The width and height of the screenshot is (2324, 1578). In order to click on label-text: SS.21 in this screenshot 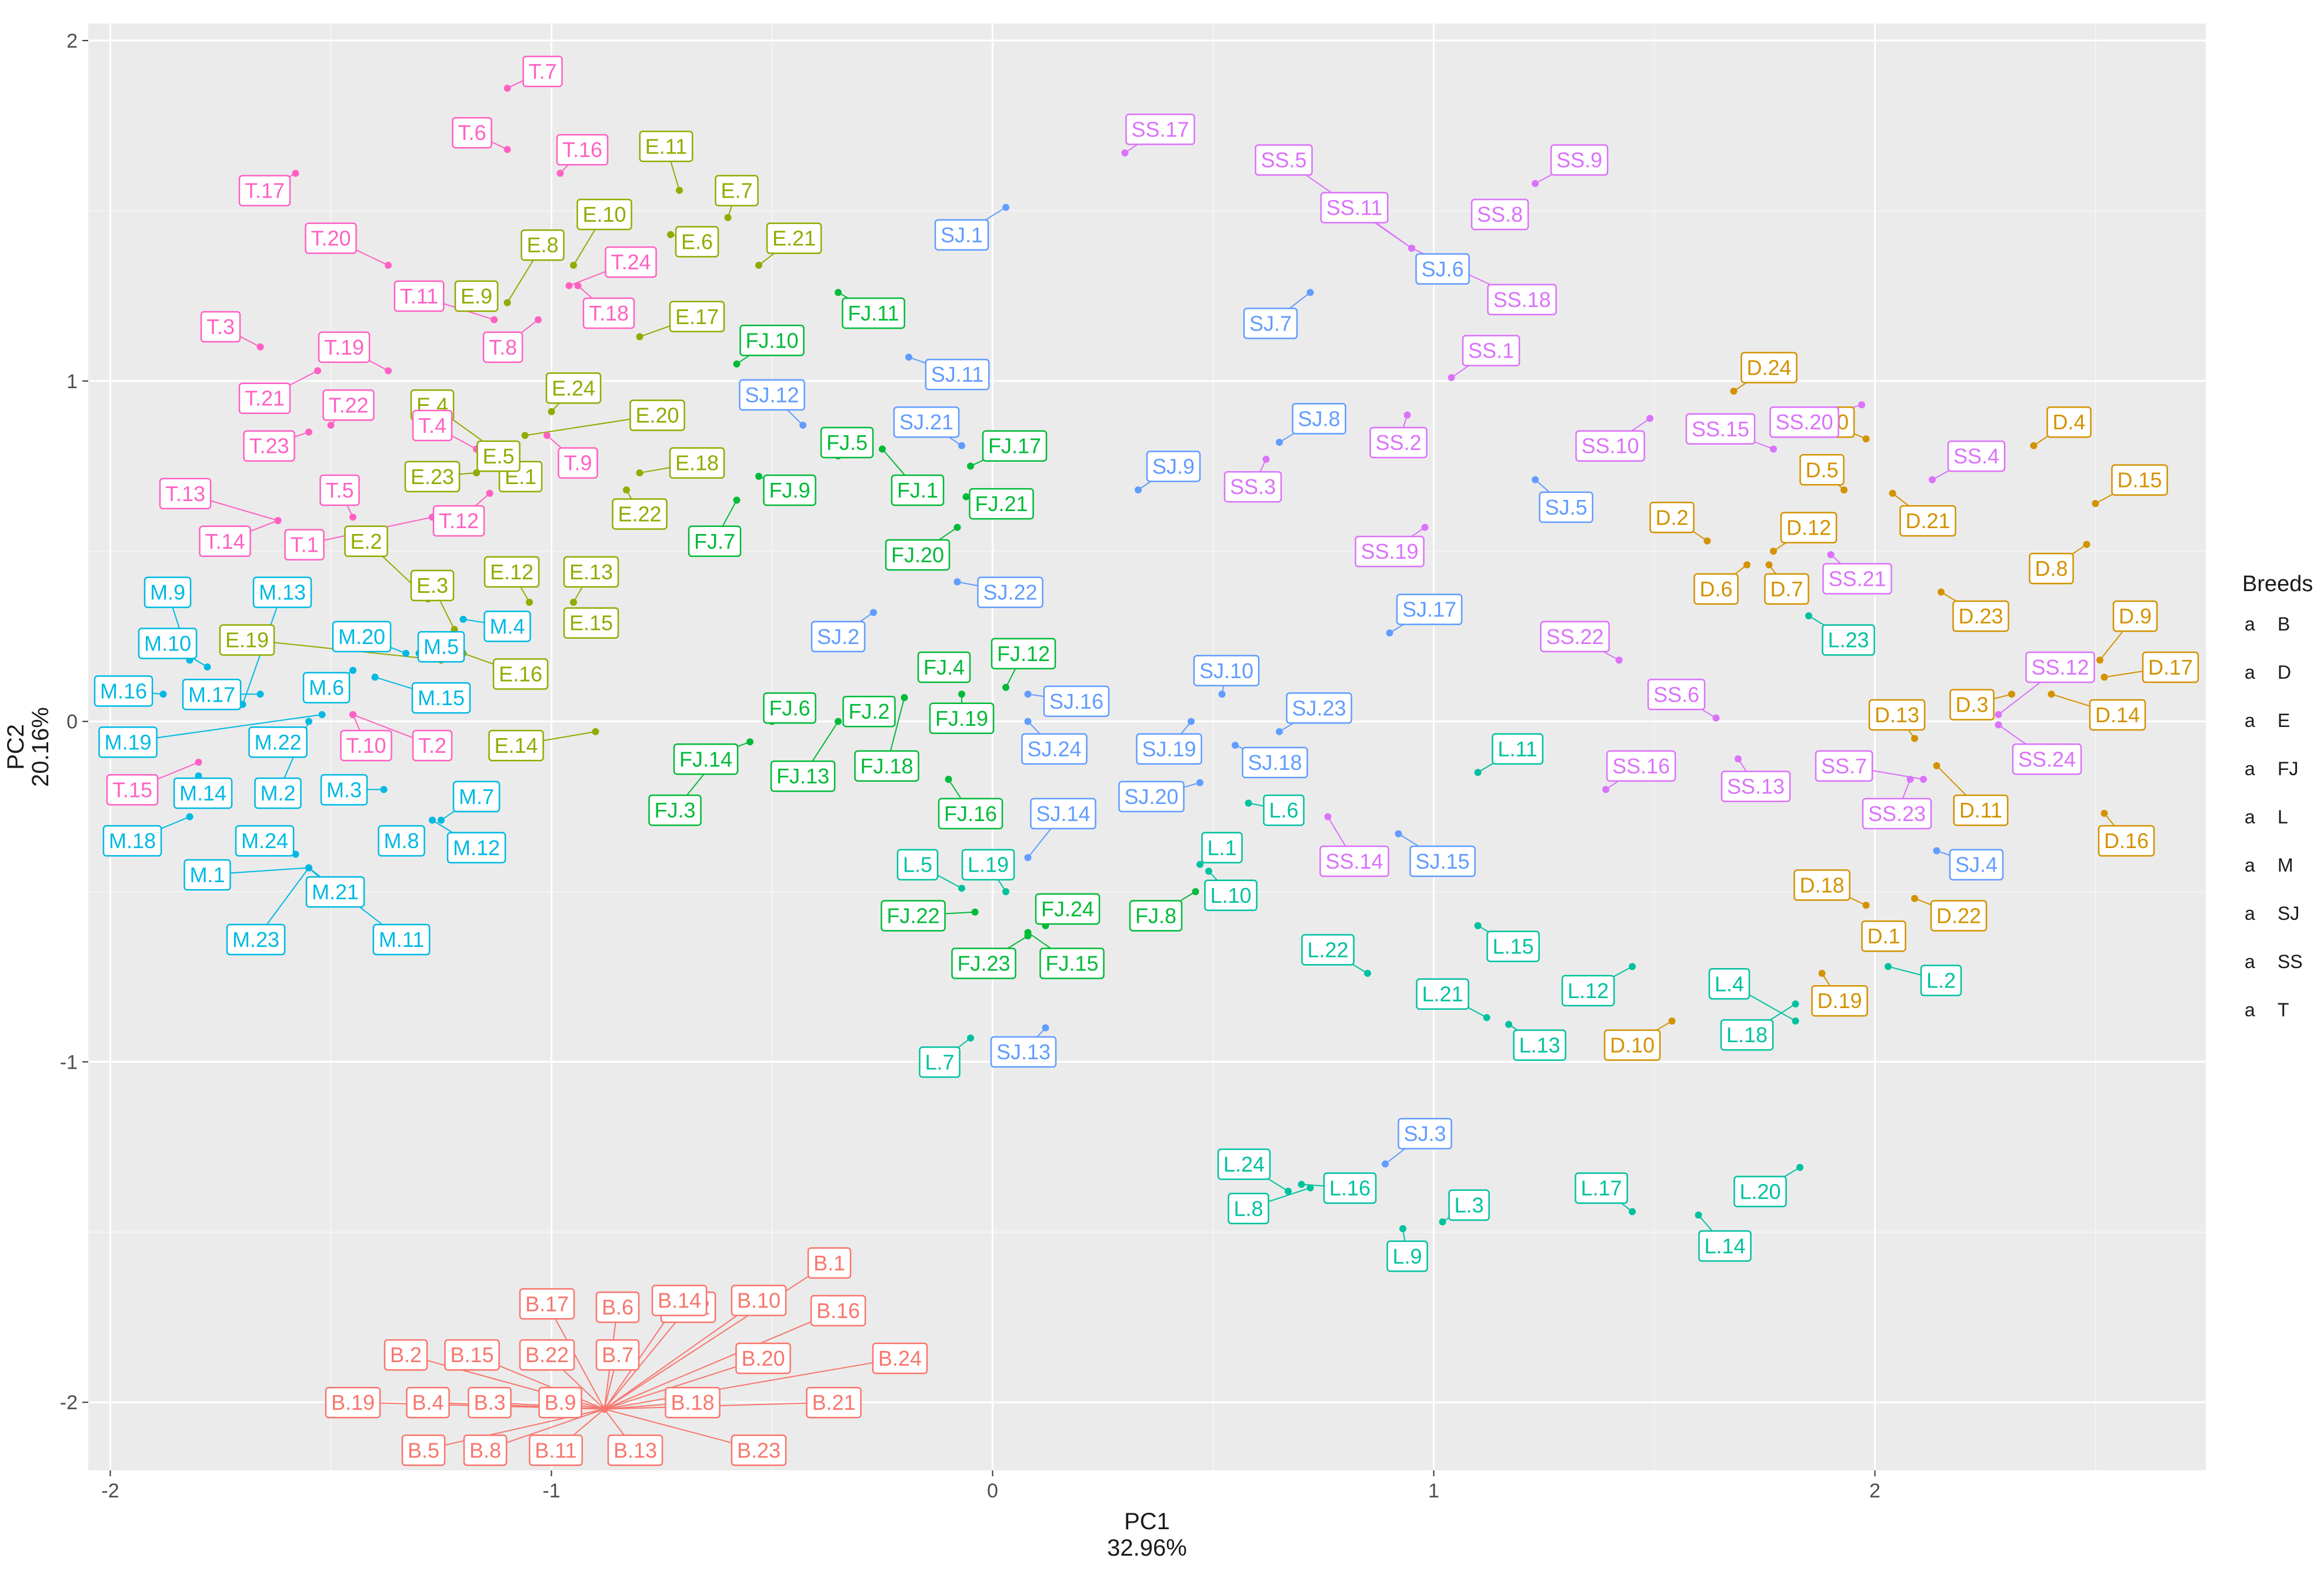, I will do `click(1857, 578)`.